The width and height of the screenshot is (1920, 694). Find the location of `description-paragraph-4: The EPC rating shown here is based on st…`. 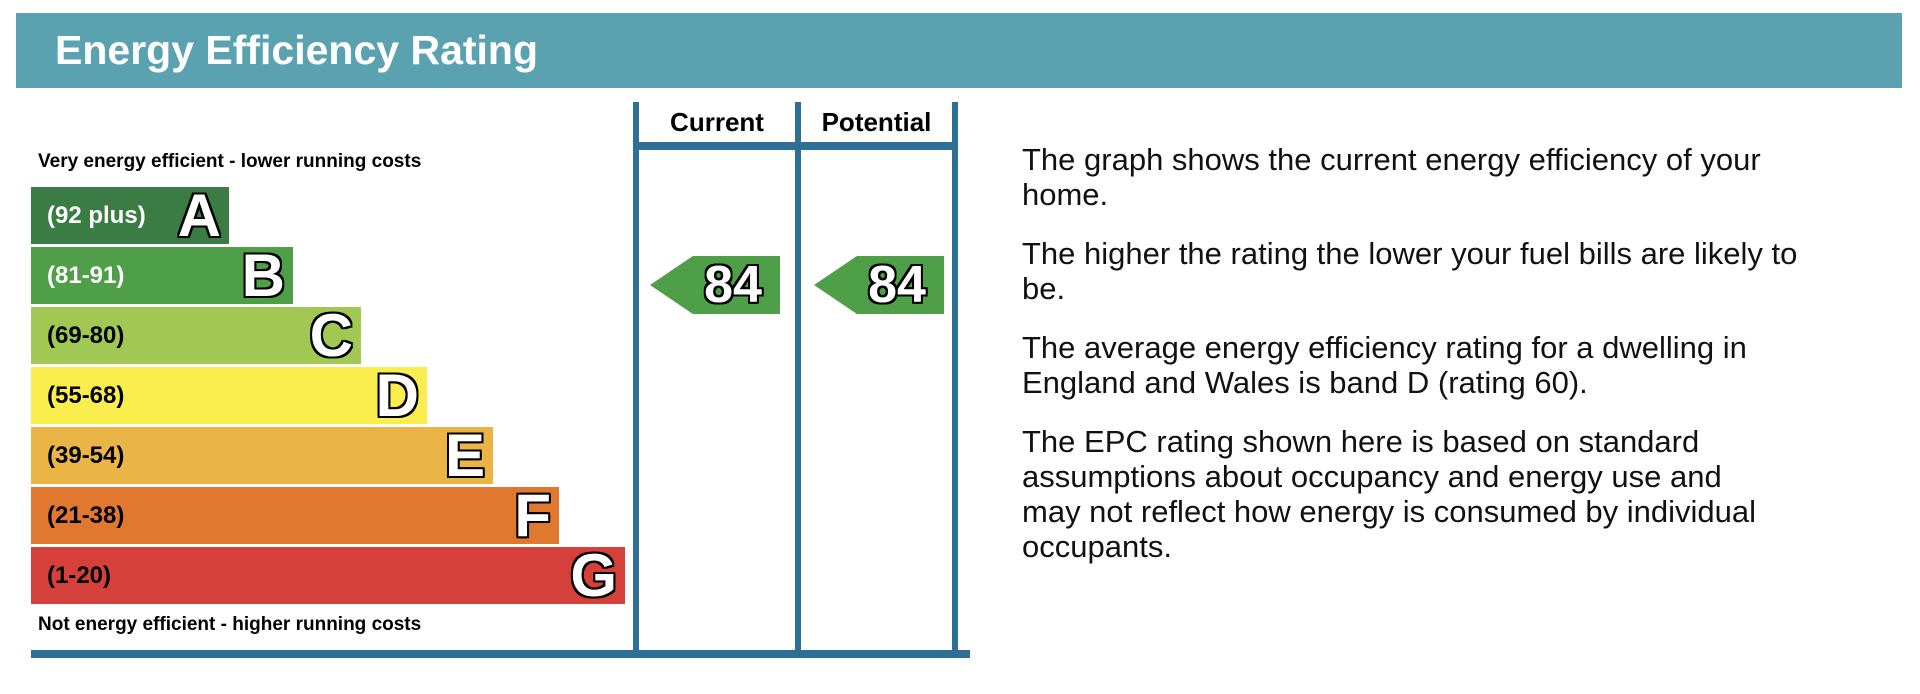

description-paragraph-4: The EPC rating shown here is based on st… is located at coordinates (1389, 494).